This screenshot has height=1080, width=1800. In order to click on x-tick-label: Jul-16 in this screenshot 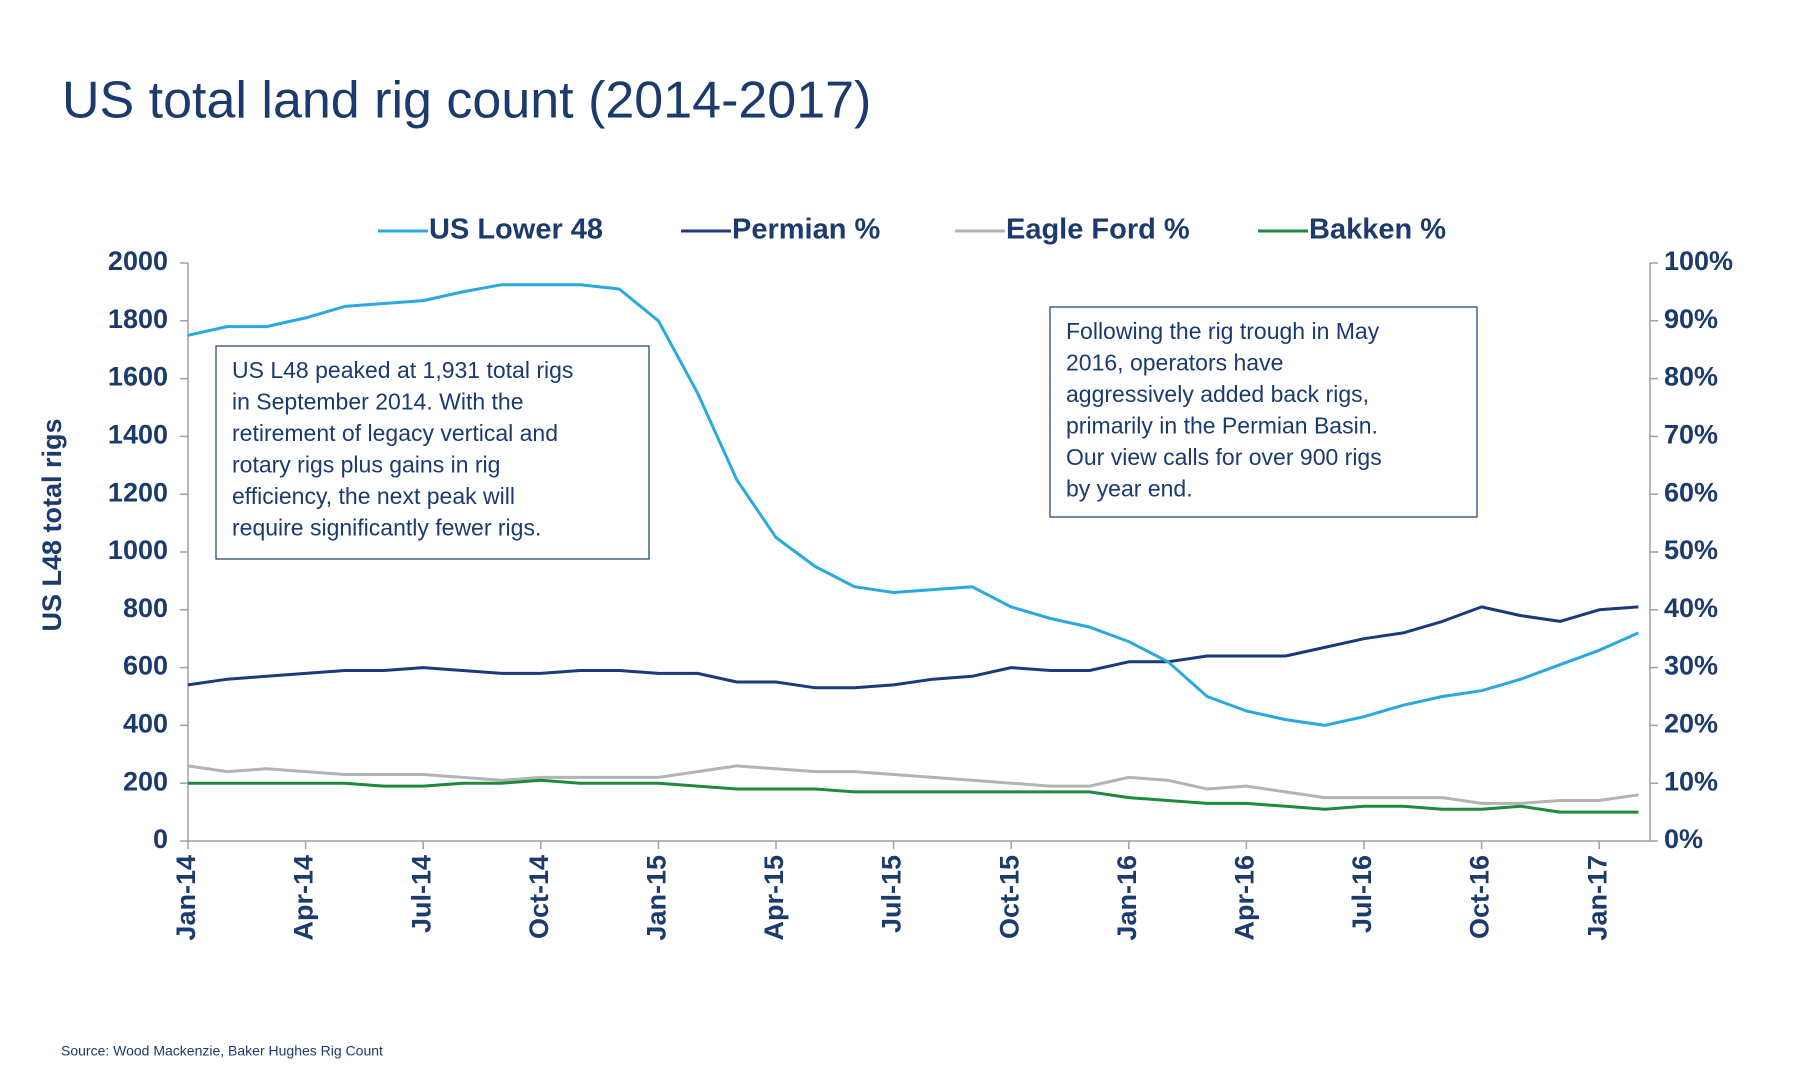, I will do `click(1362, 894)`.